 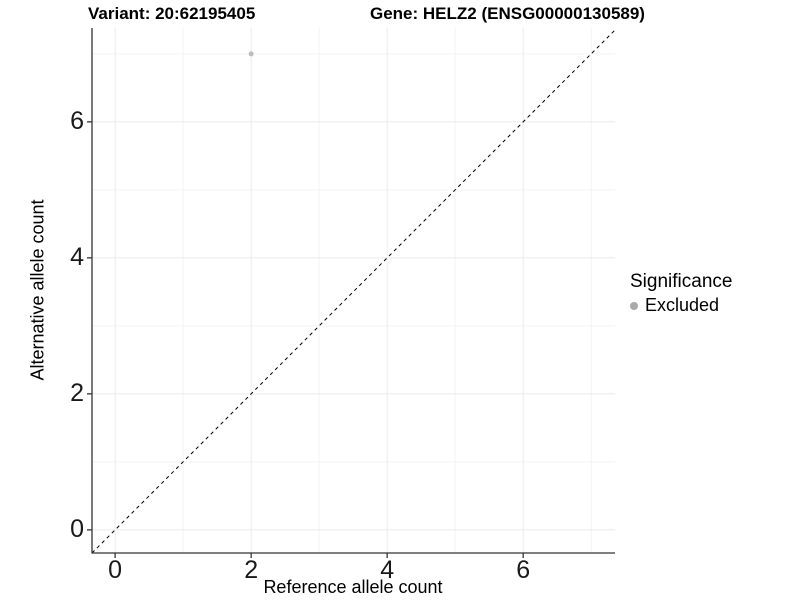 What do you see at coordinates (387, 570) in the screenshot?
I see `x-tick-label: 4` at bounding box center [387, 570].